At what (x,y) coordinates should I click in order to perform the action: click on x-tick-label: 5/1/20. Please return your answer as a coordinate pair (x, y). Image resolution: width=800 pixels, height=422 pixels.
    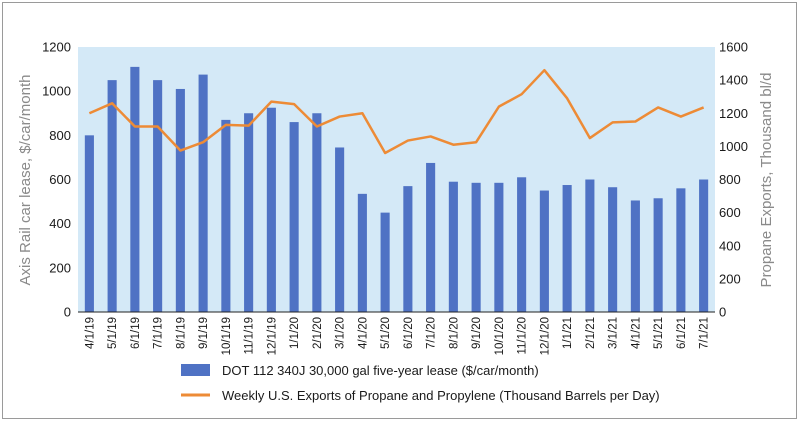
    Looking at the image, I should click on (386, 333).